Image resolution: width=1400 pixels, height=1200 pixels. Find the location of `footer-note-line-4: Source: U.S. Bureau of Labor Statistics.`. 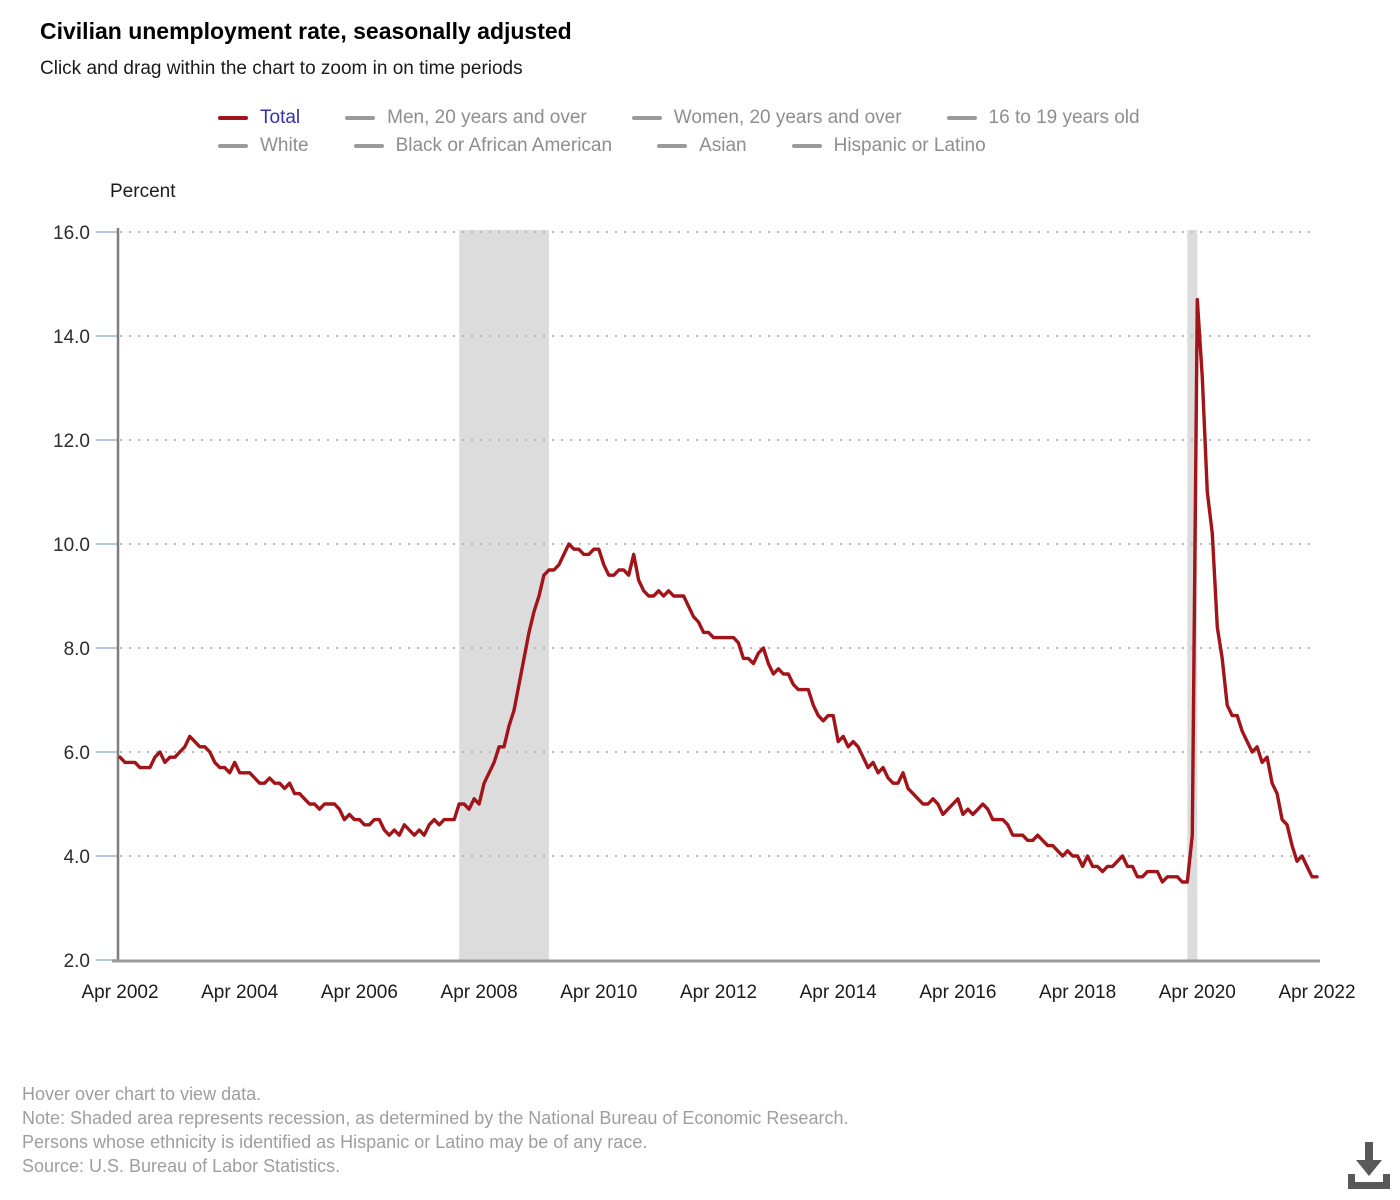

footer-note-line-4: Source: U.S. Bureau of Labor Statistics. is located at coordinates (181, 1166).